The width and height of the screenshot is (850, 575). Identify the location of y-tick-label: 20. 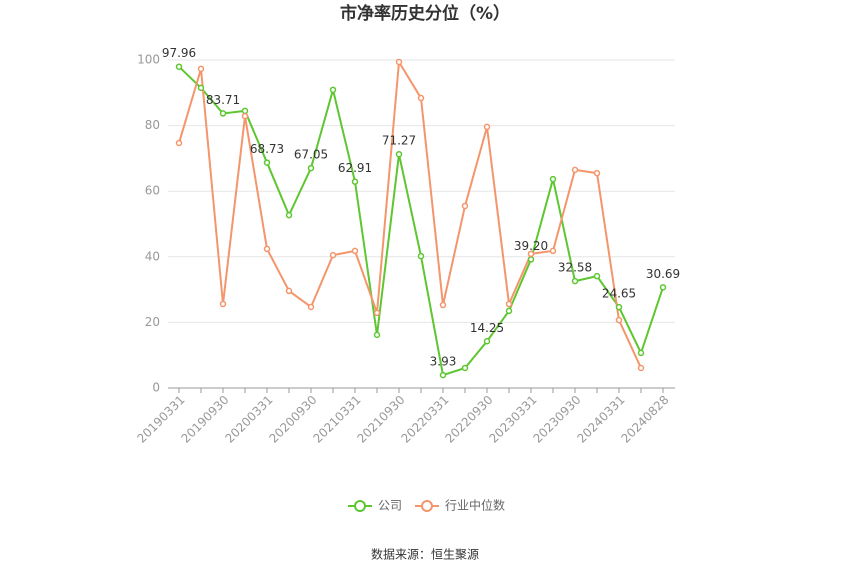
(152, 322).